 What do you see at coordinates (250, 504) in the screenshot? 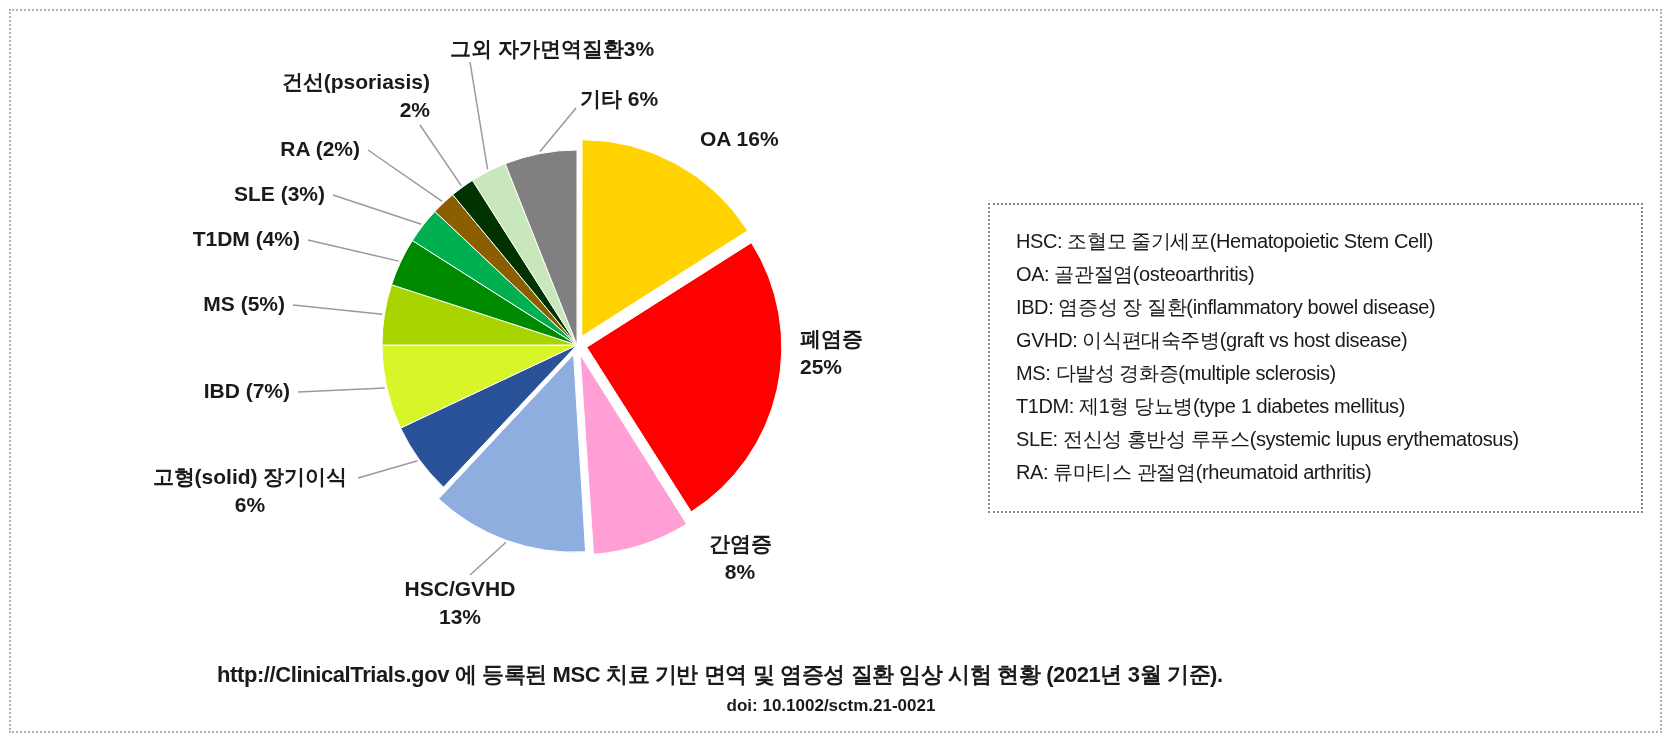
I see `data-label: 6%` at bounding box center [250, 504].